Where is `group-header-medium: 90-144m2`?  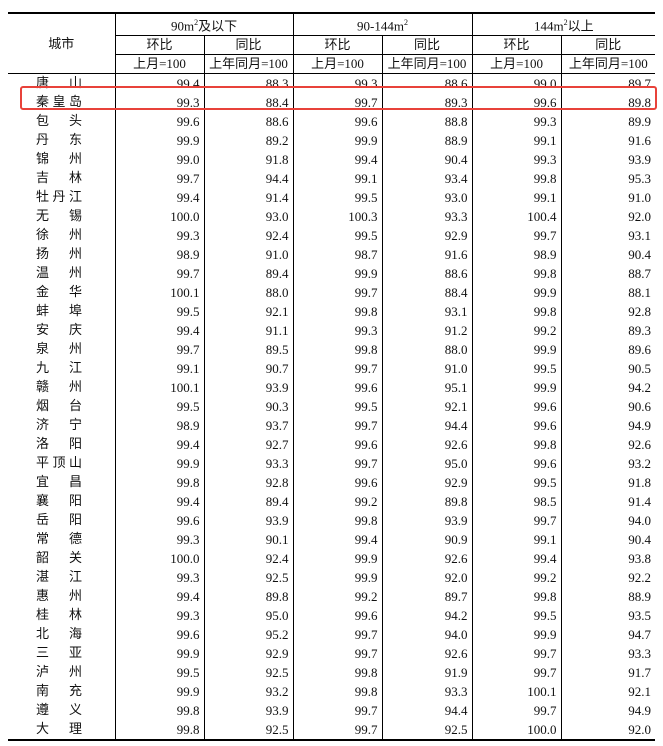 group-header-medium: 90-144m2 is located at coordinates (382, 24).